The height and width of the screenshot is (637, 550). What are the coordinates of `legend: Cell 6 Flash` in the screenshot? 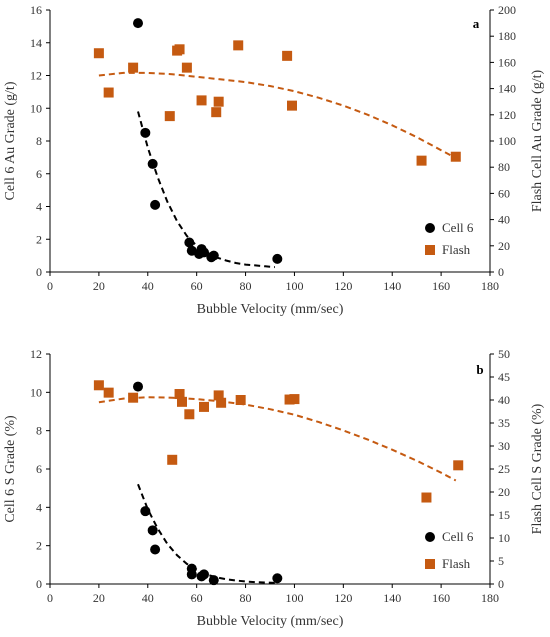 It's located at (449, 238).